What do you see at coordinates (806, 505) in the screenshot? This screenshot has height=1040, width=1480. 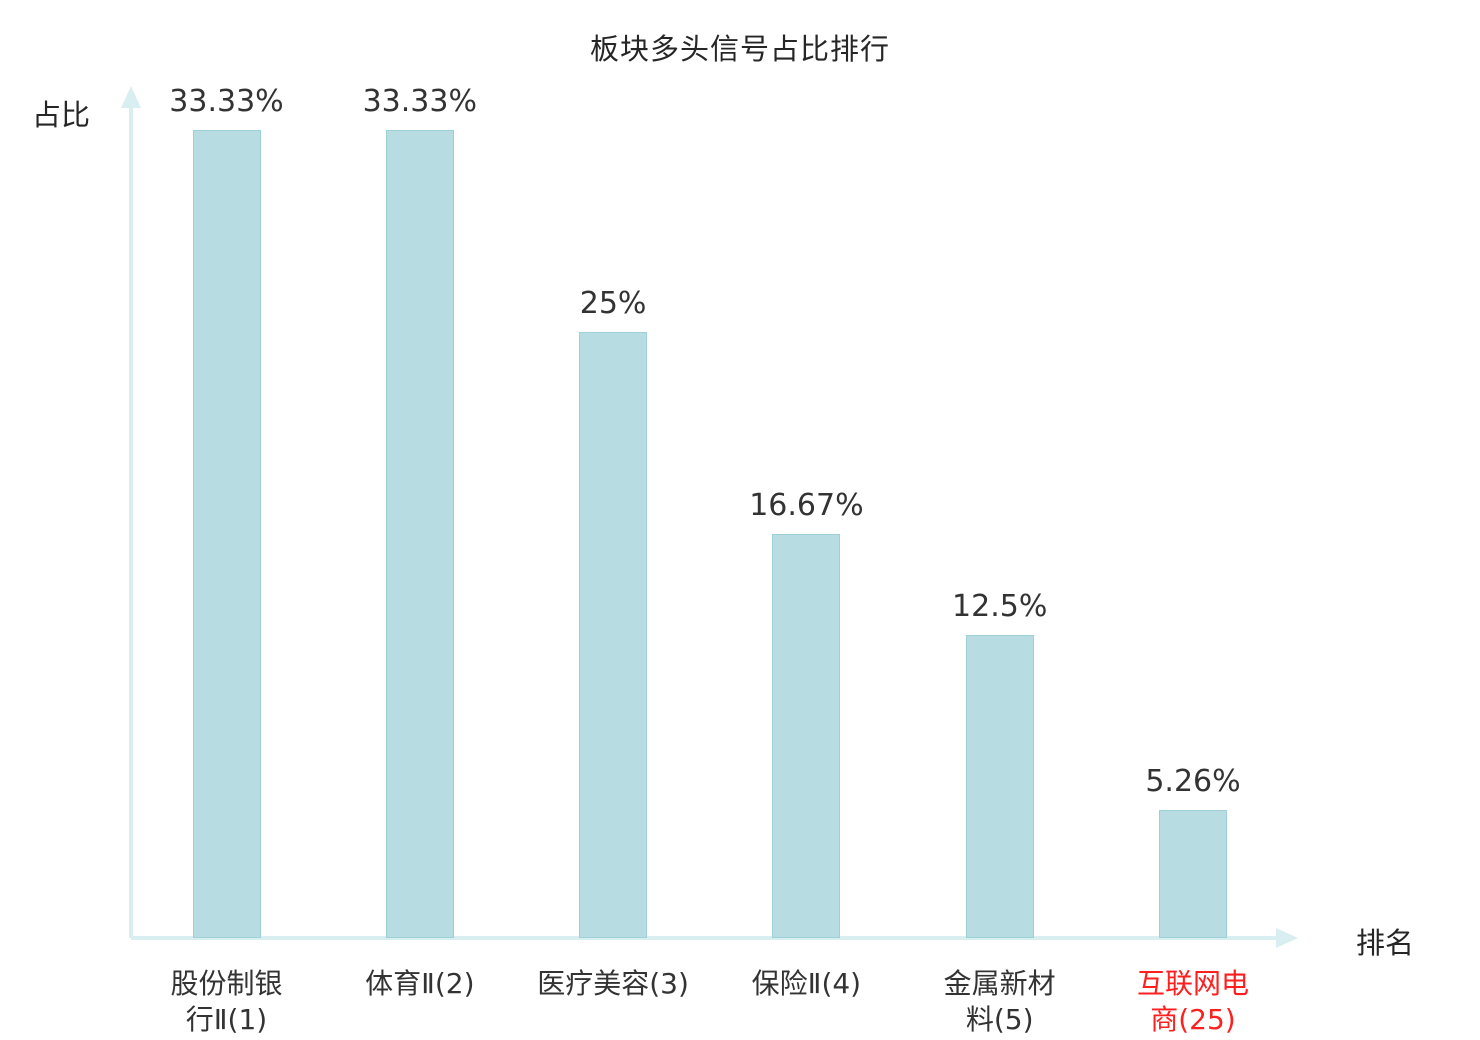 I see `bar-value-label: 16.67%` at bounding box center [806, 505].